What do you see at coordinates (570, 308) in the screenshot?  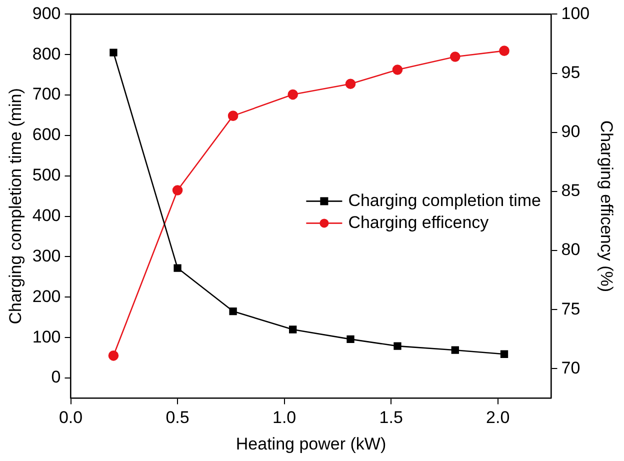 I see `y2-tick-label: 75` at bounding box center [570, 308].